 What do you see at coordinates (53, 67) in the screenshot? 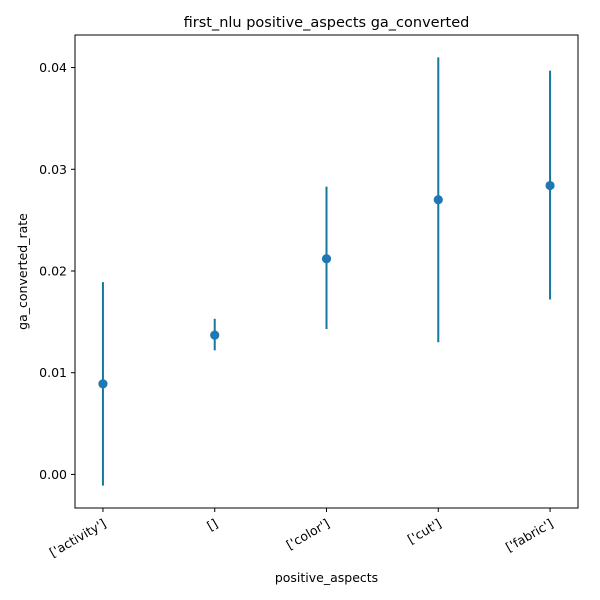
I see `y-tick-label: 0.04` at bounding box center [53, 67].